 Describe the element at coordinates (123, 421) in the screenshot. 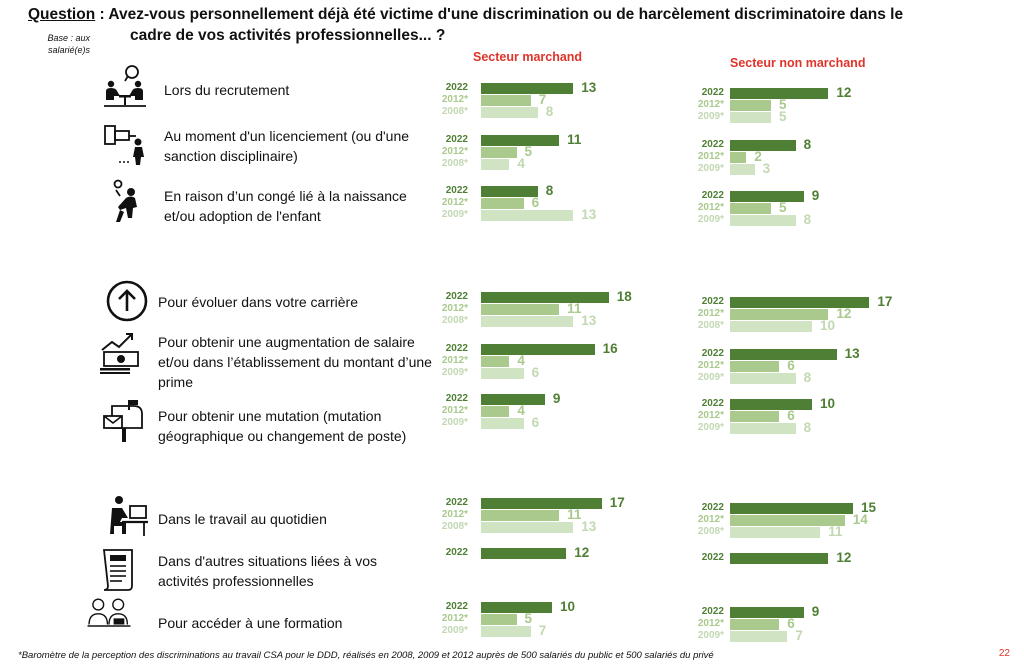

I see `mailbox-icon` at that location.